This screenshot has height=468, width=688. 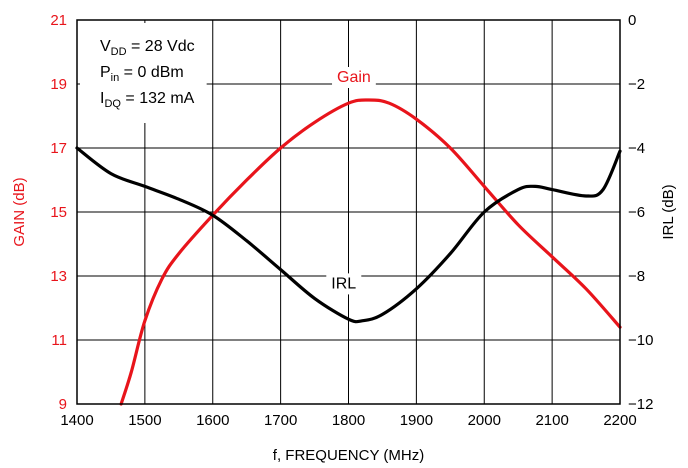 What do you see at coordinates (58, 212) in the screenshot?
I see `left-y-tick-label: 15` at bounding box center [58, 212].